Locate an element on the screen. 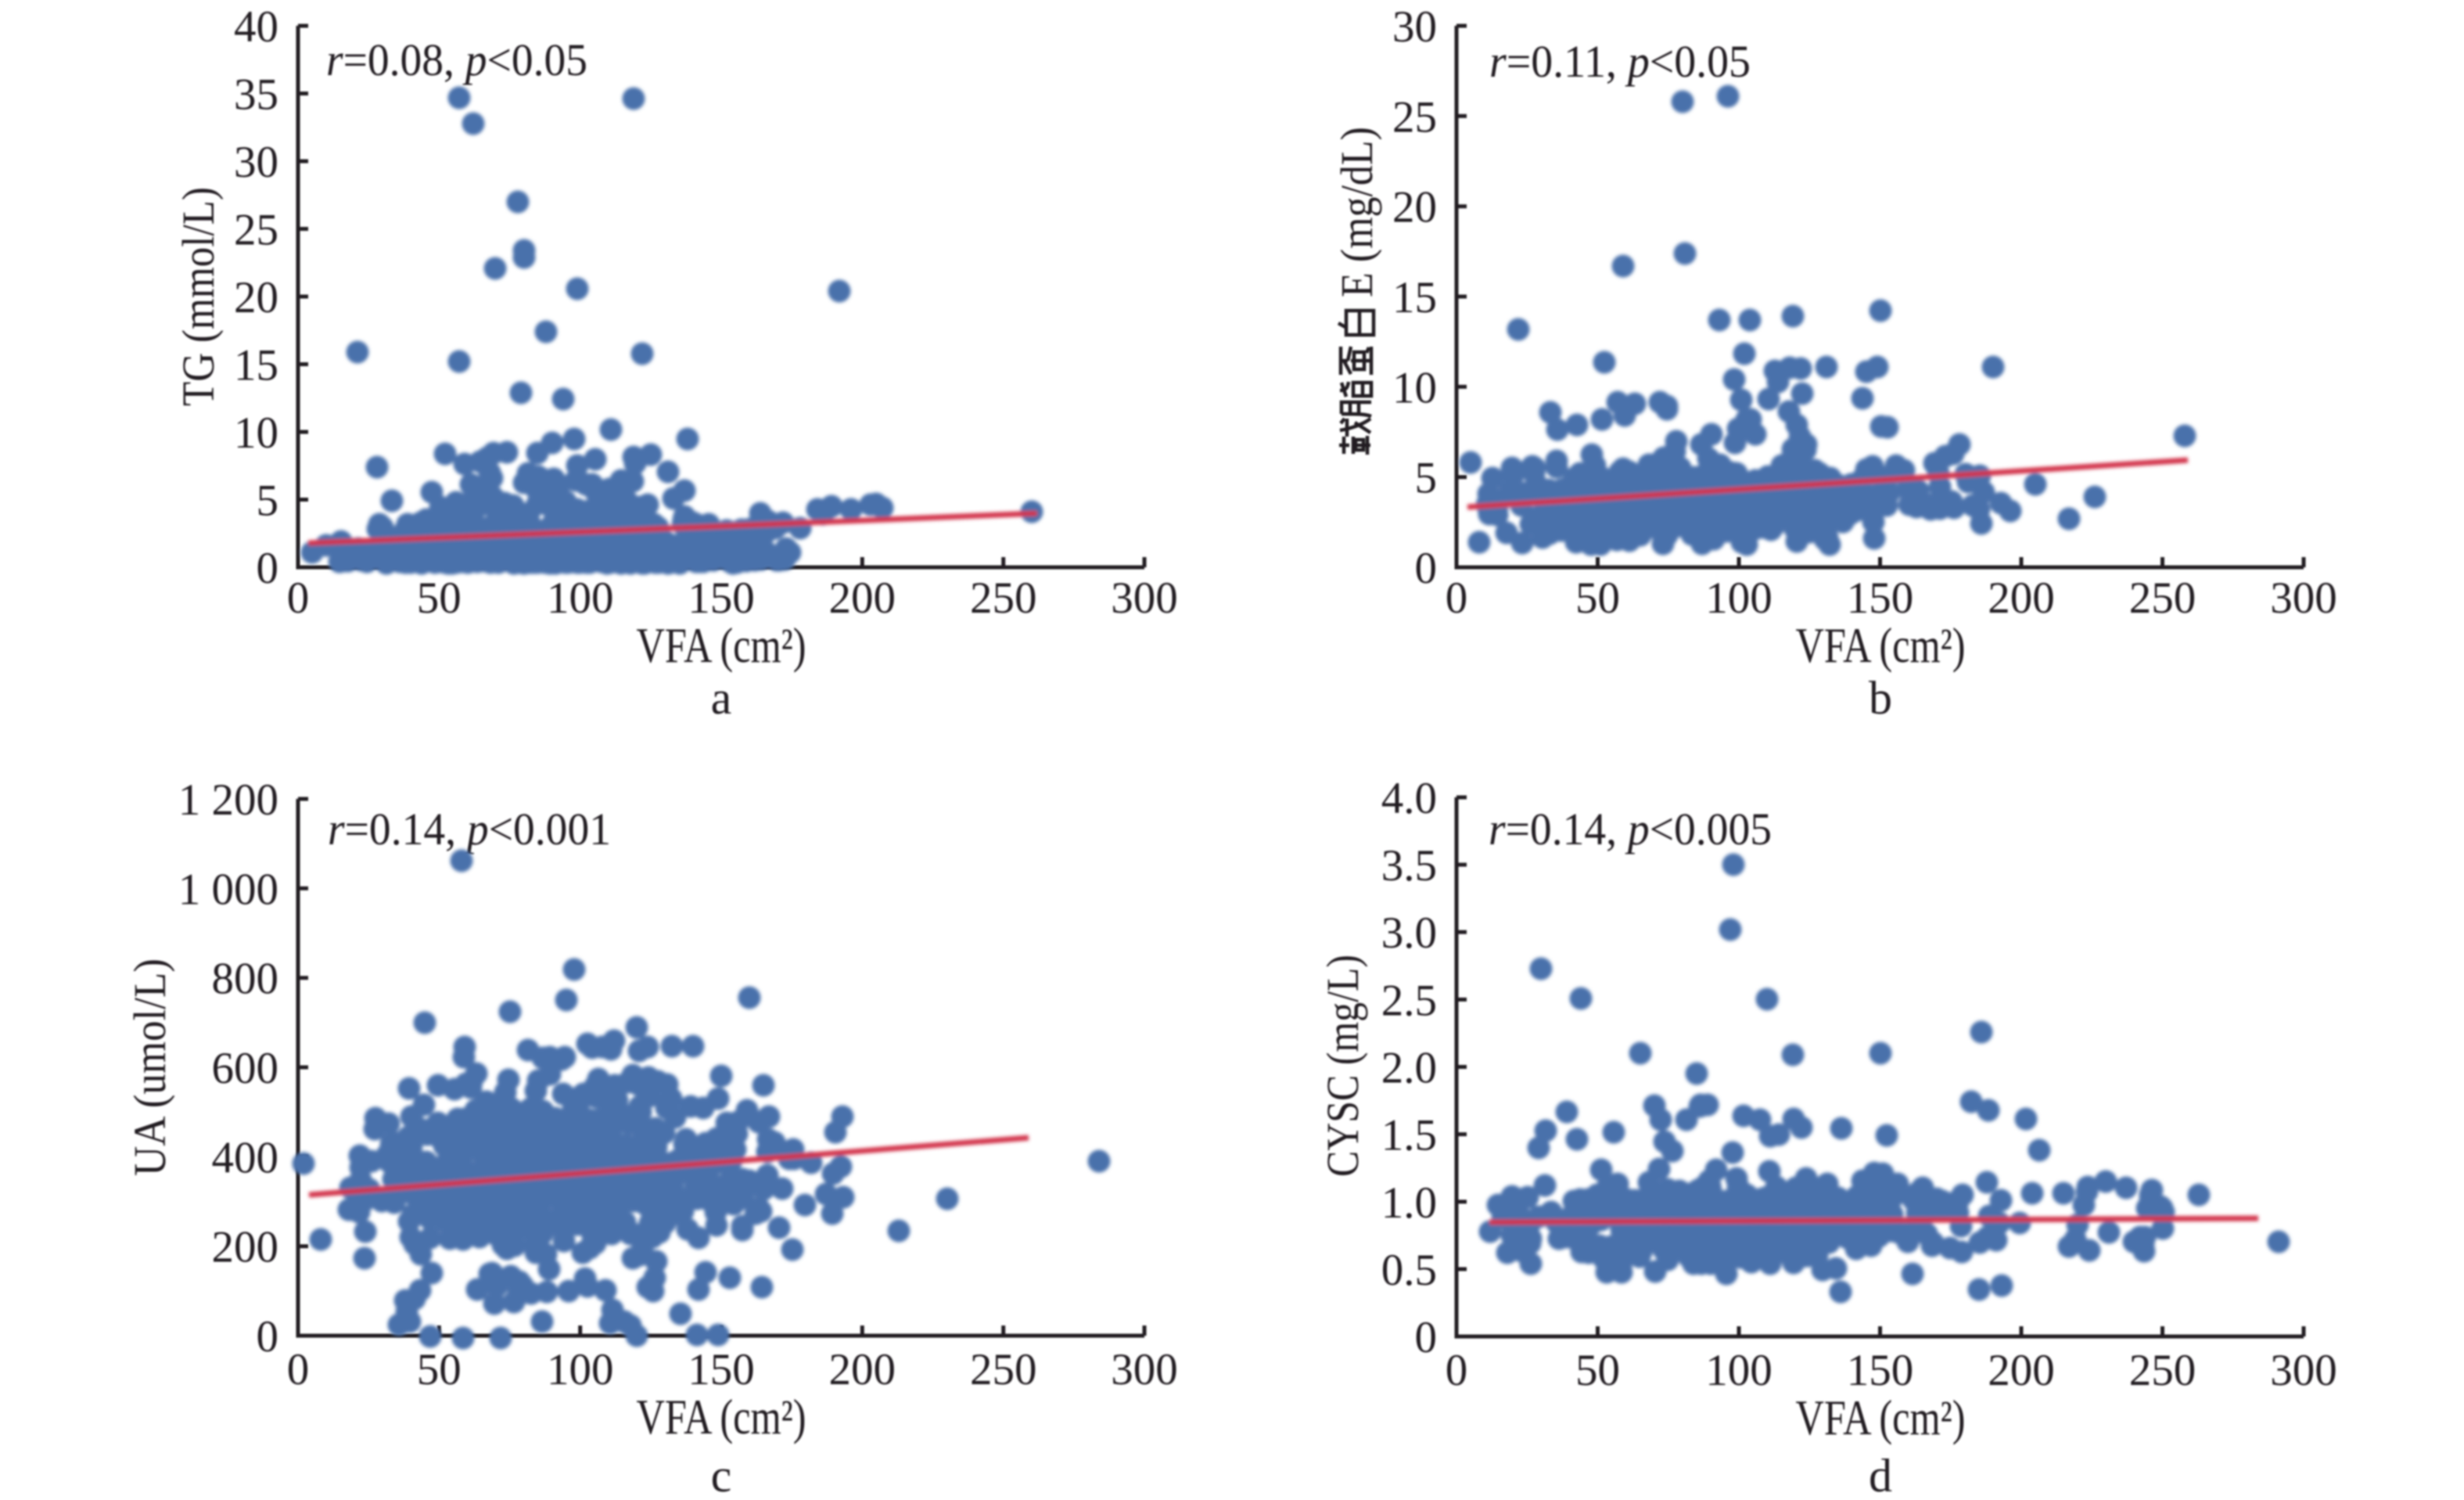  svg-text: CYSC (mg/L) is located at coordinates (1342, 1066).